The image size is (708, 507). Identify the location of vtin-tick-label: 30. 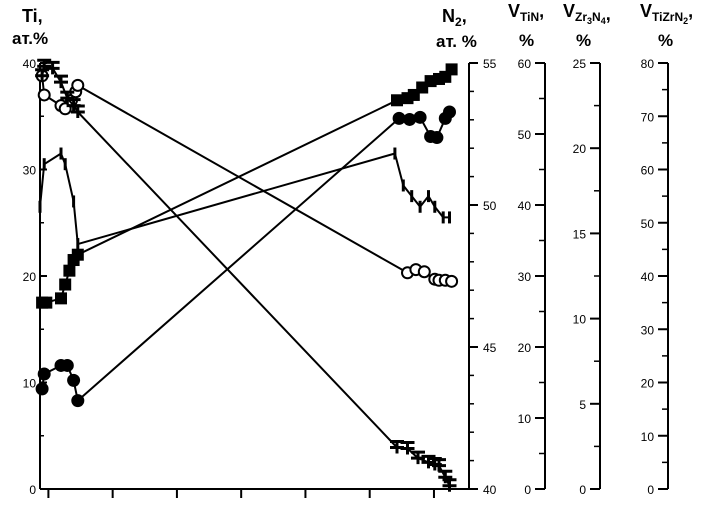
(525, 277).